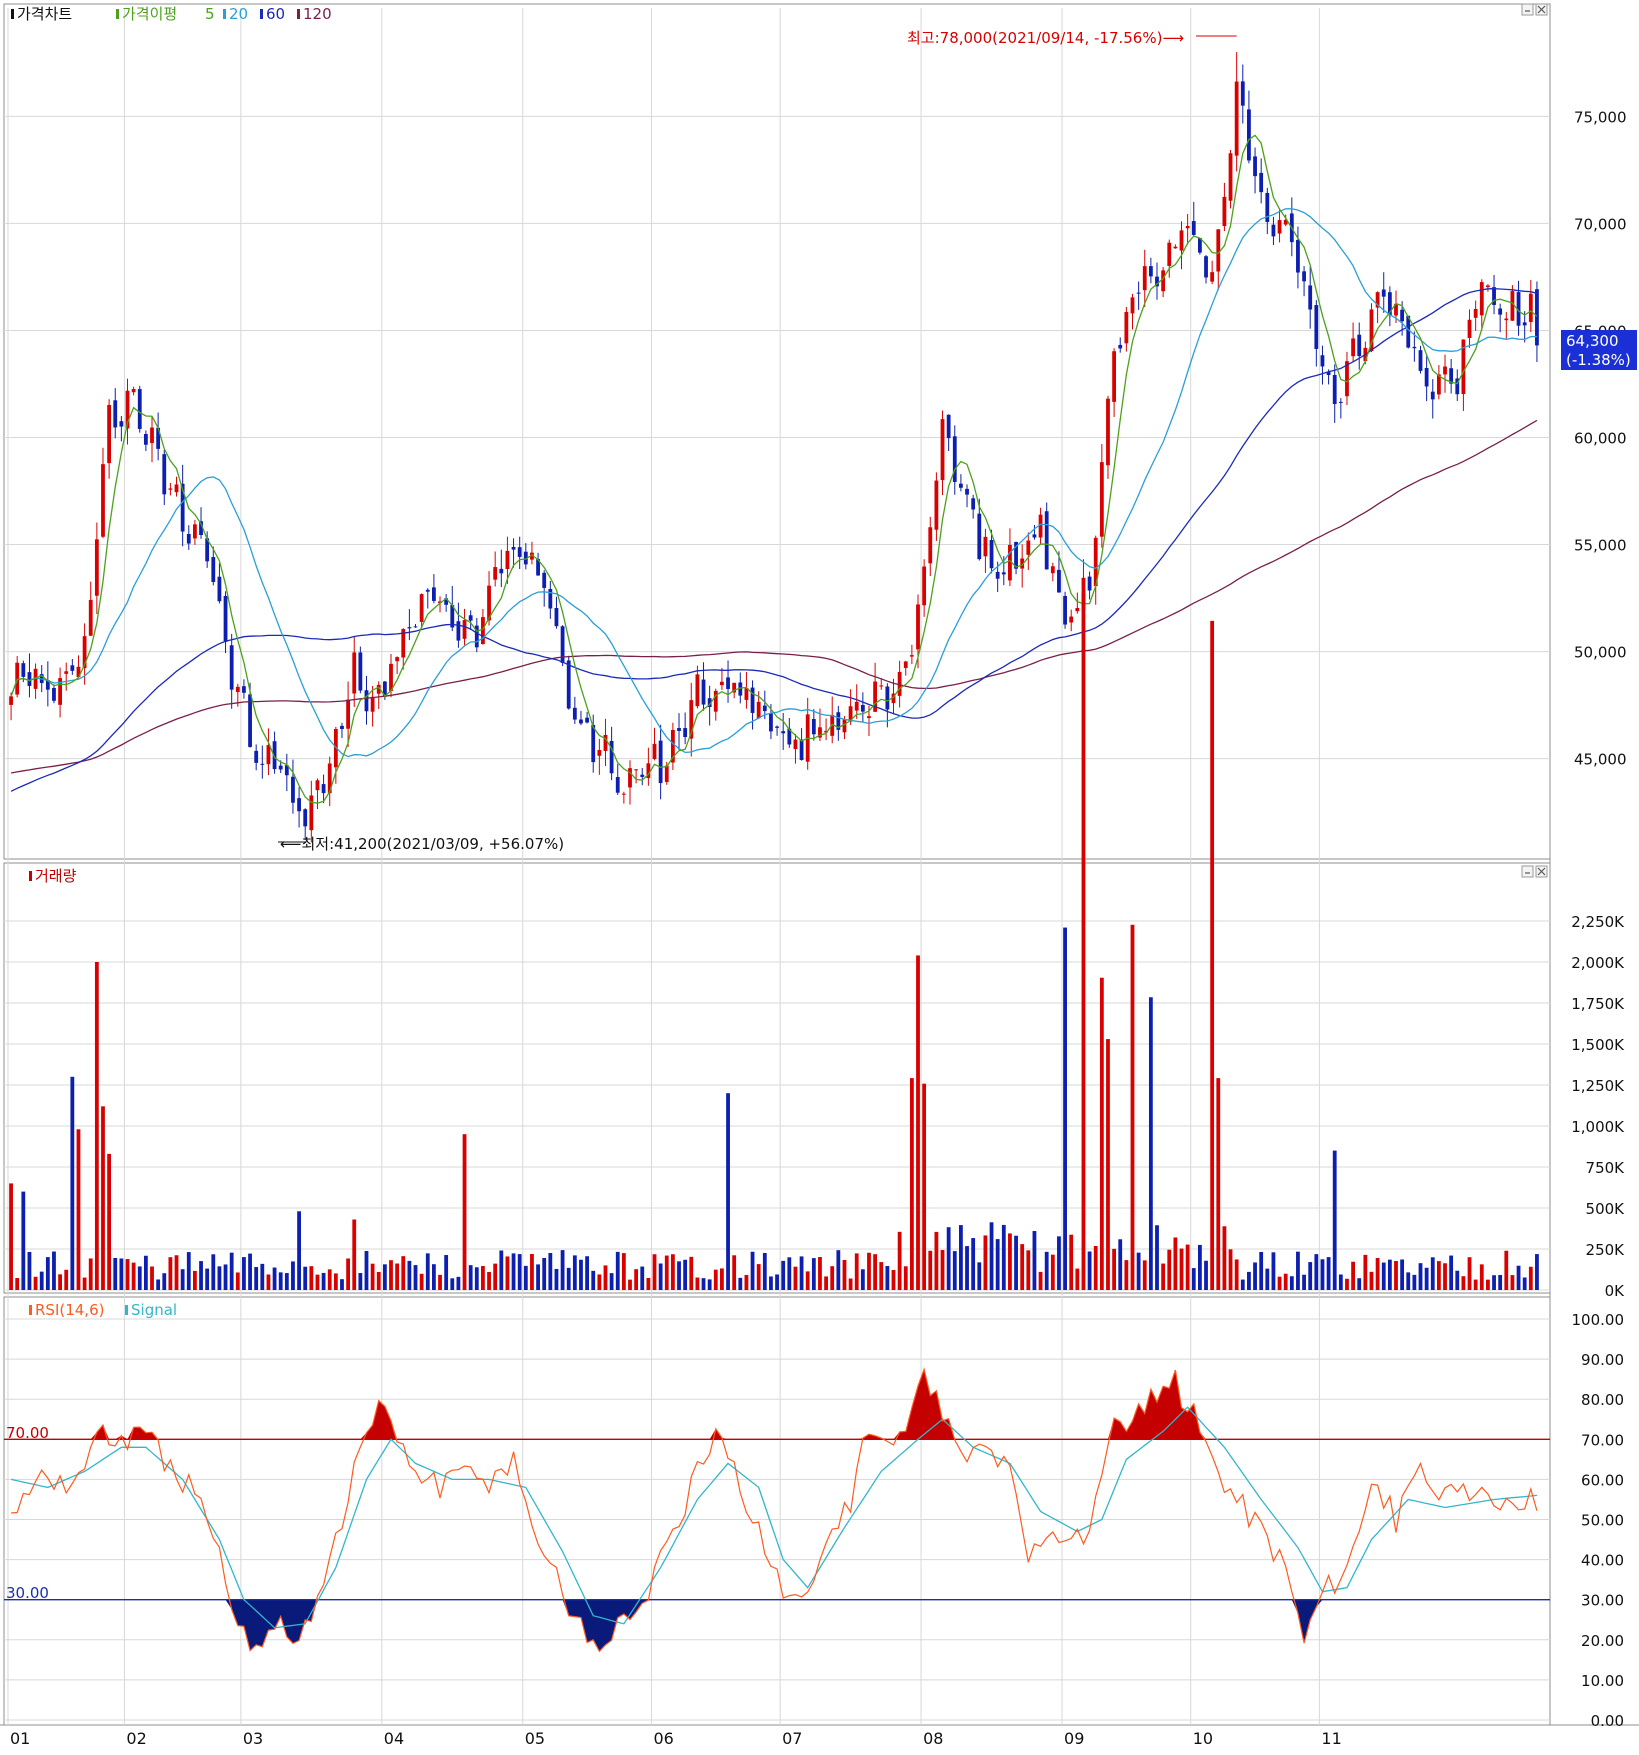 This screenshot has height=1755, width=1639. I want to click on rsi-tick-label: 50.00, so click(1602, 1521).